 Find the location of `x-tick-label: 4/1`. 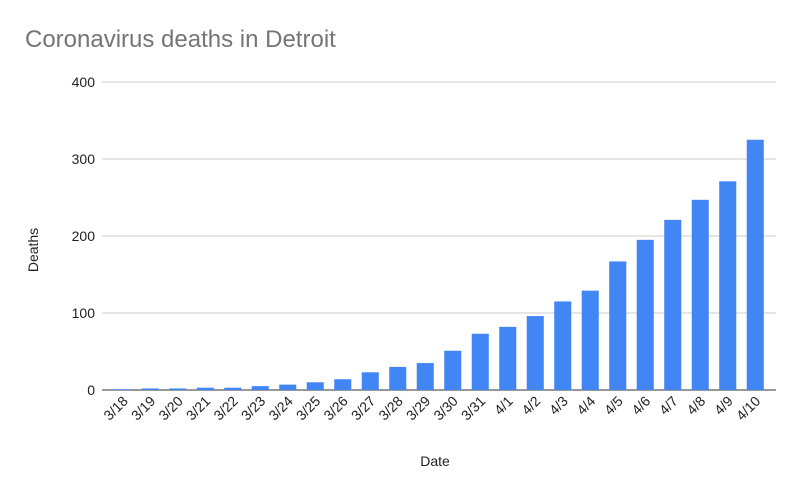

x-tick-label: 4/1 is located at coordinates (503, 405).